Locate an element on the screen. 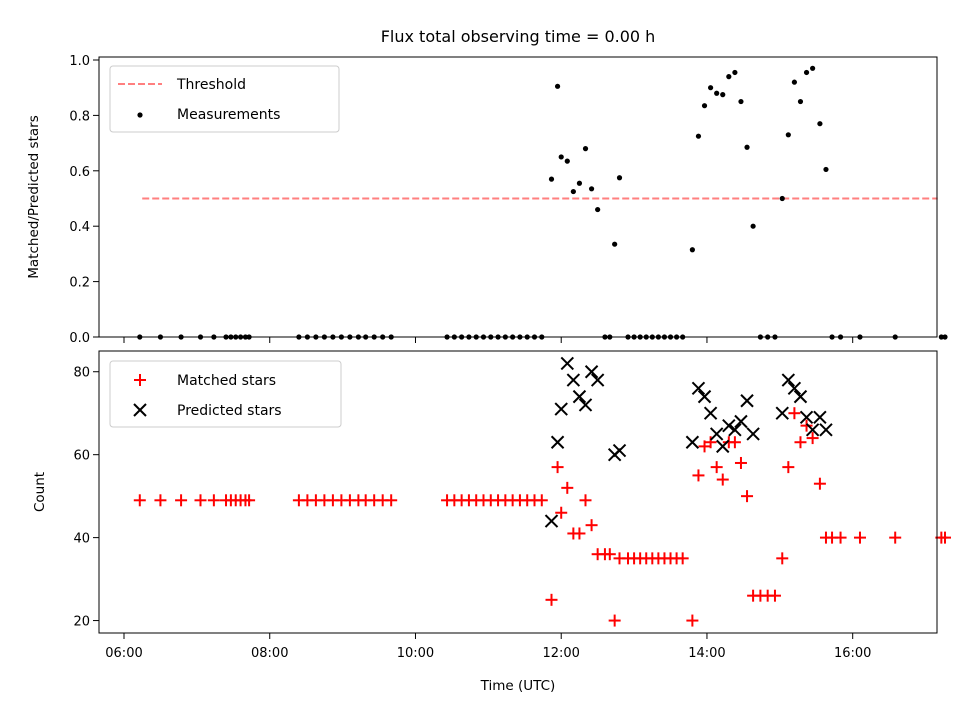 The image size is (960, 720). legend-threshold-label: Threshold is located at coordinates (211, 85).